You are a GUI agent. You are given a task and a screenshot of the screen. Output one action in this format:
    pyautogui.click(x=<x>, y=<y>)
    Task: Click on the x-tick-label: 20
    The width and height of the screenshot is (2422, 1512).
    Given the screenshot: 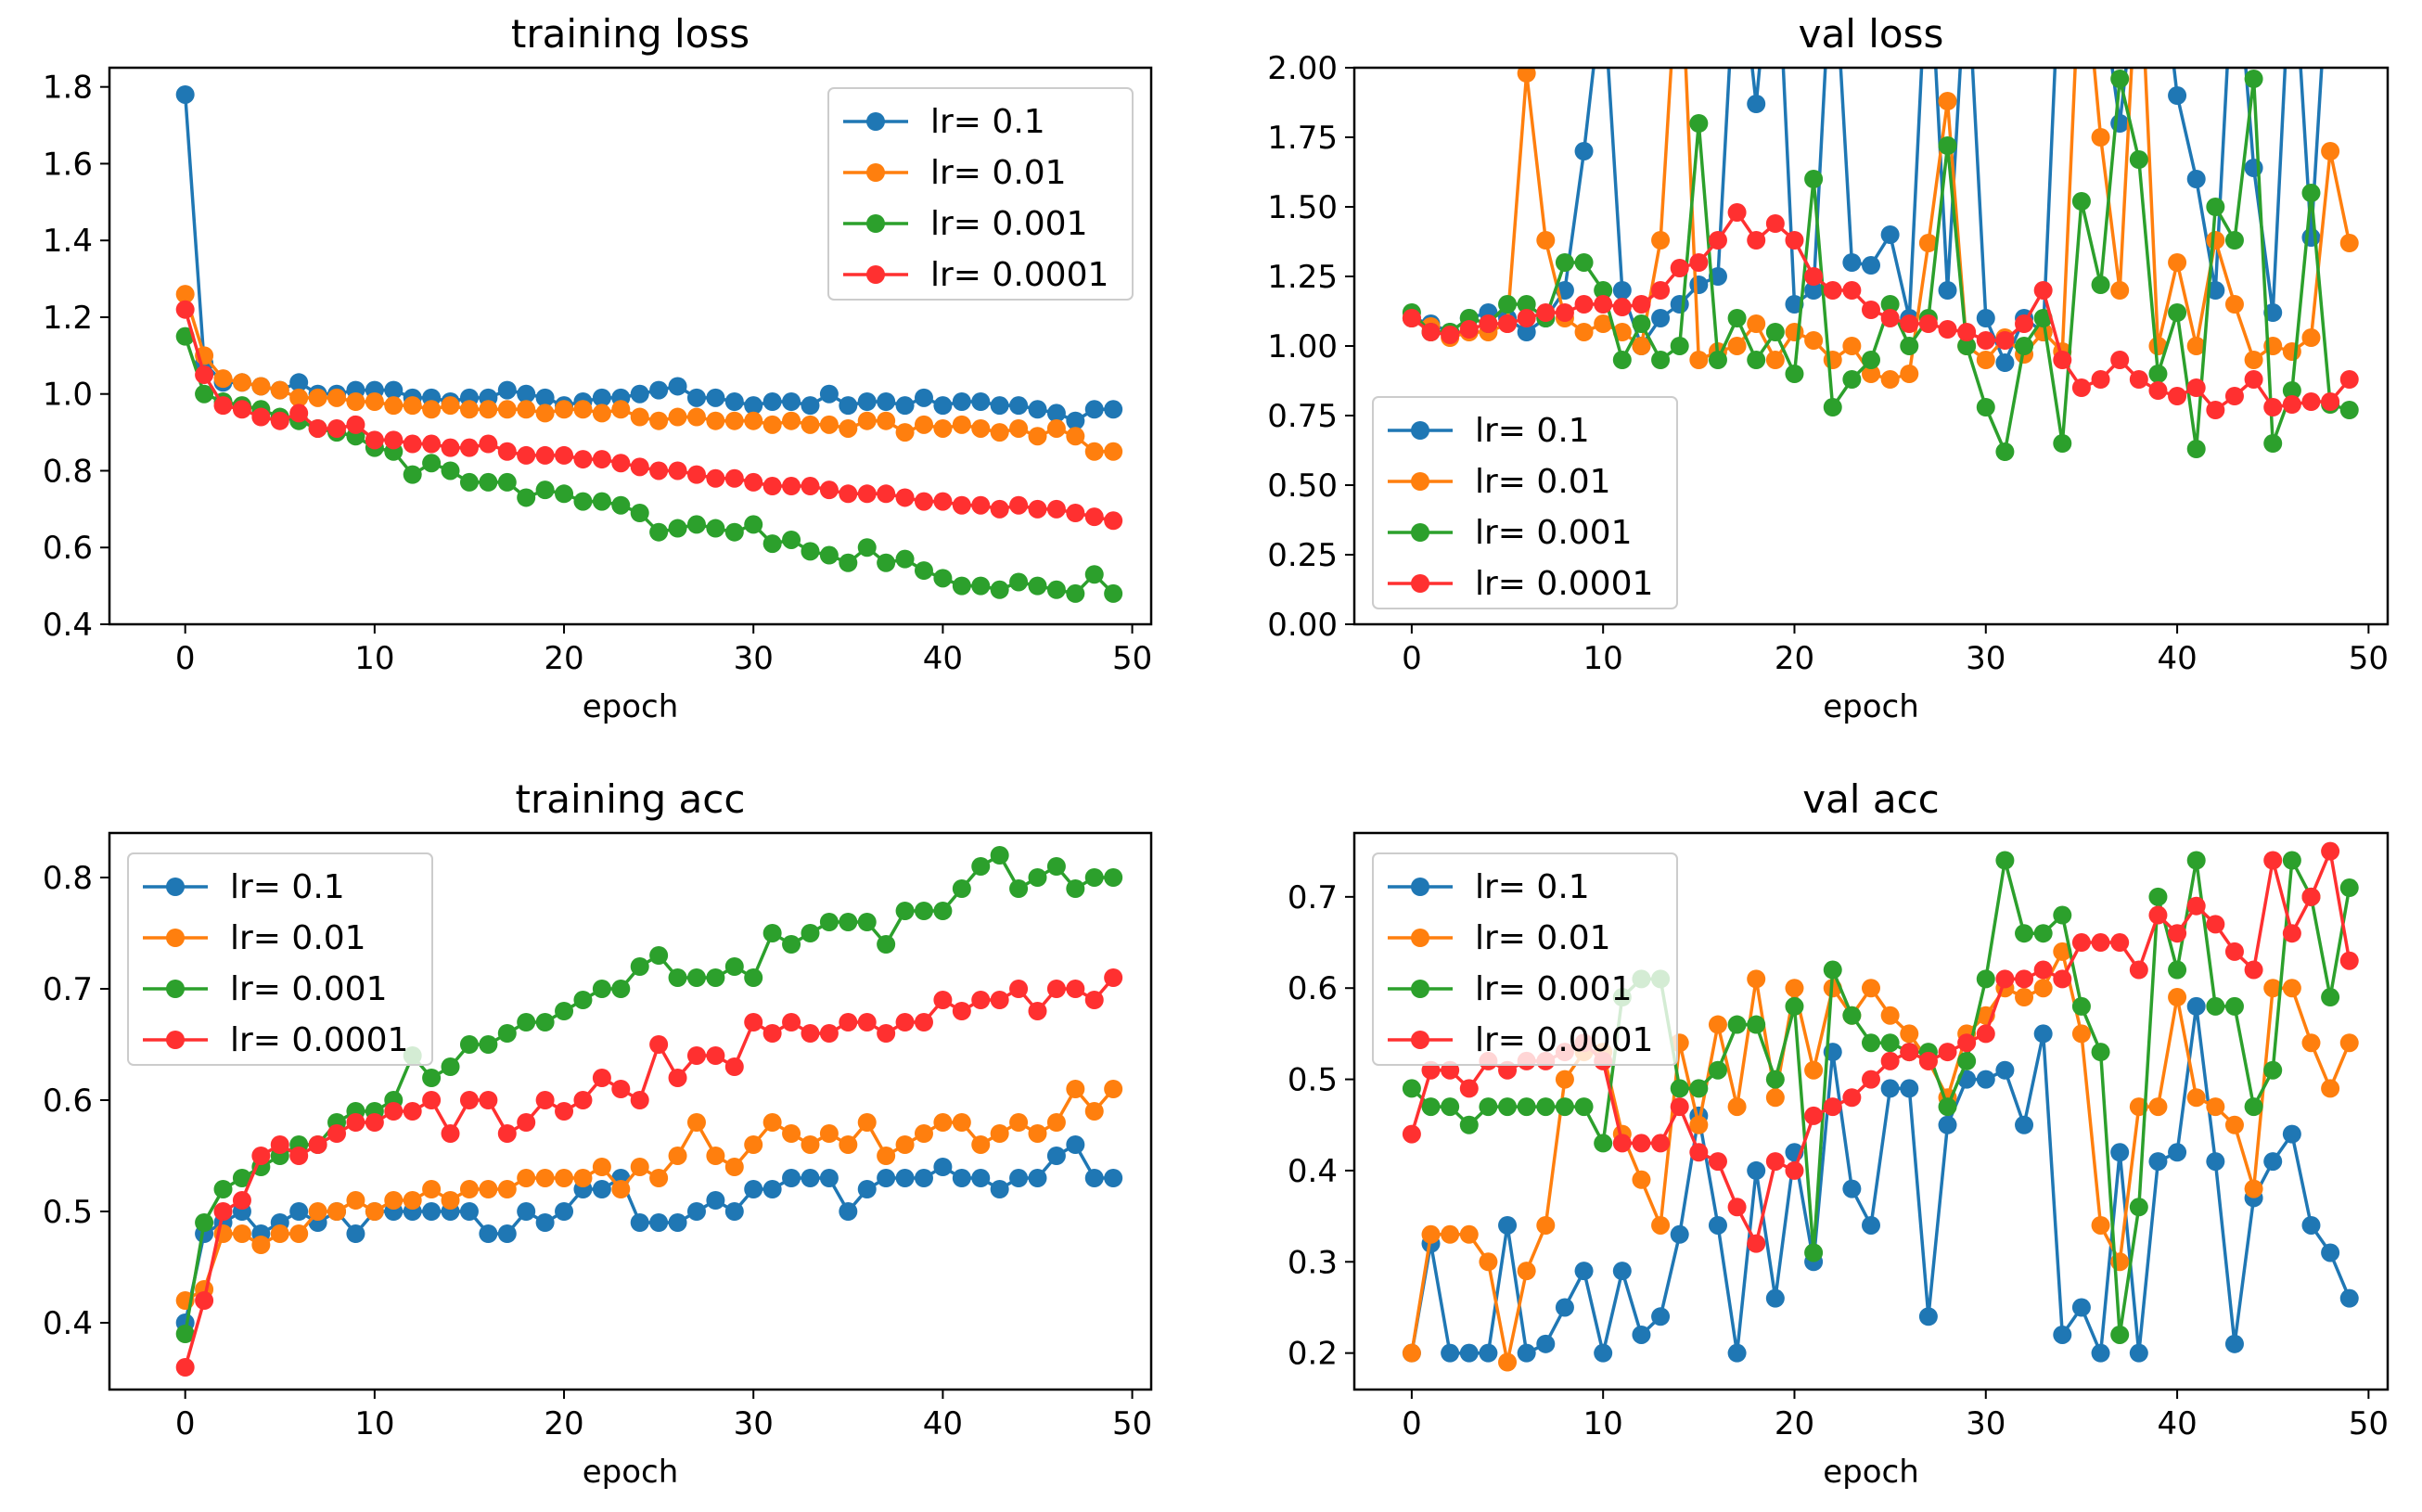 What is the action you would take?
    pyautogui.click(x=563, y=1424)
    